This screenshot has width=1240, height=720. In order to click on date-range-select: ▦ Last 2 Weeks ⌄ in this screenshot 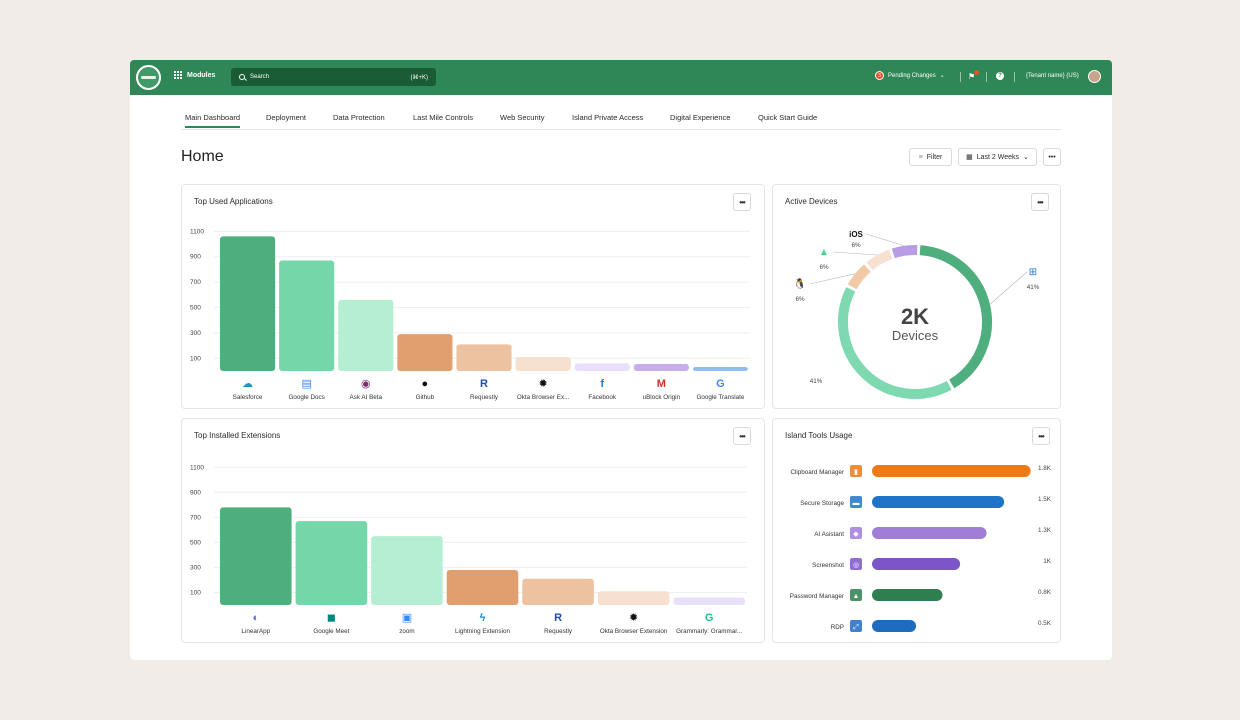, I will do `click(997, 157)`.